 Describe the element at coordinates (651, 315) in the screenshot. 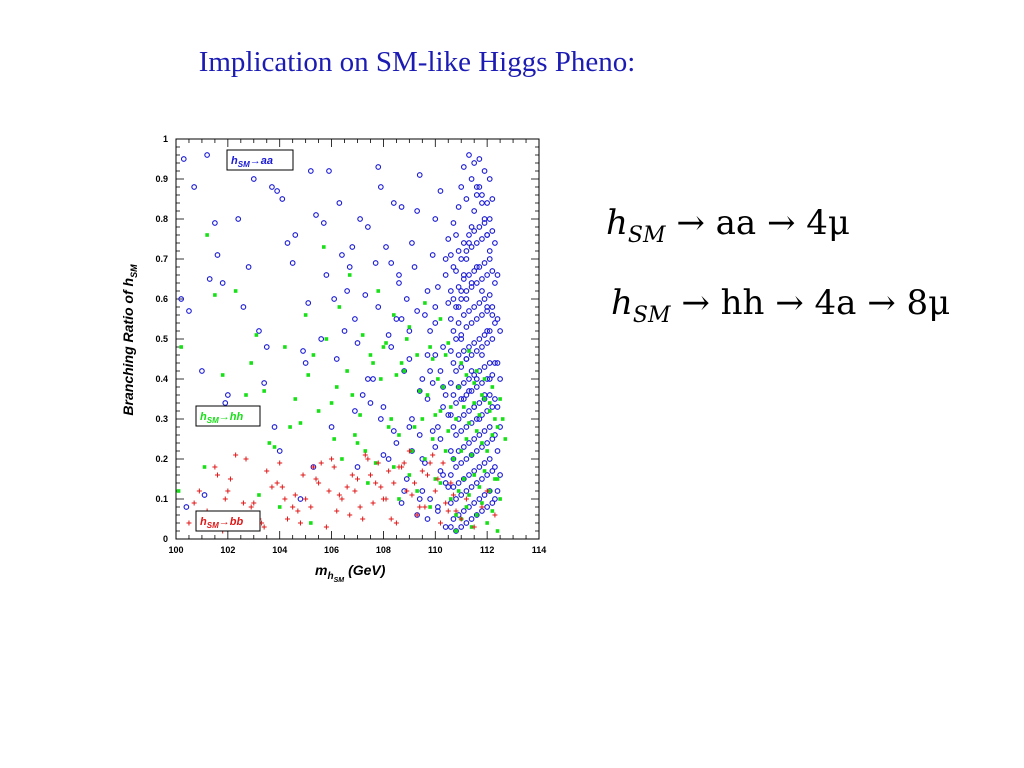

I see `eq2-sub: SM` at that location.